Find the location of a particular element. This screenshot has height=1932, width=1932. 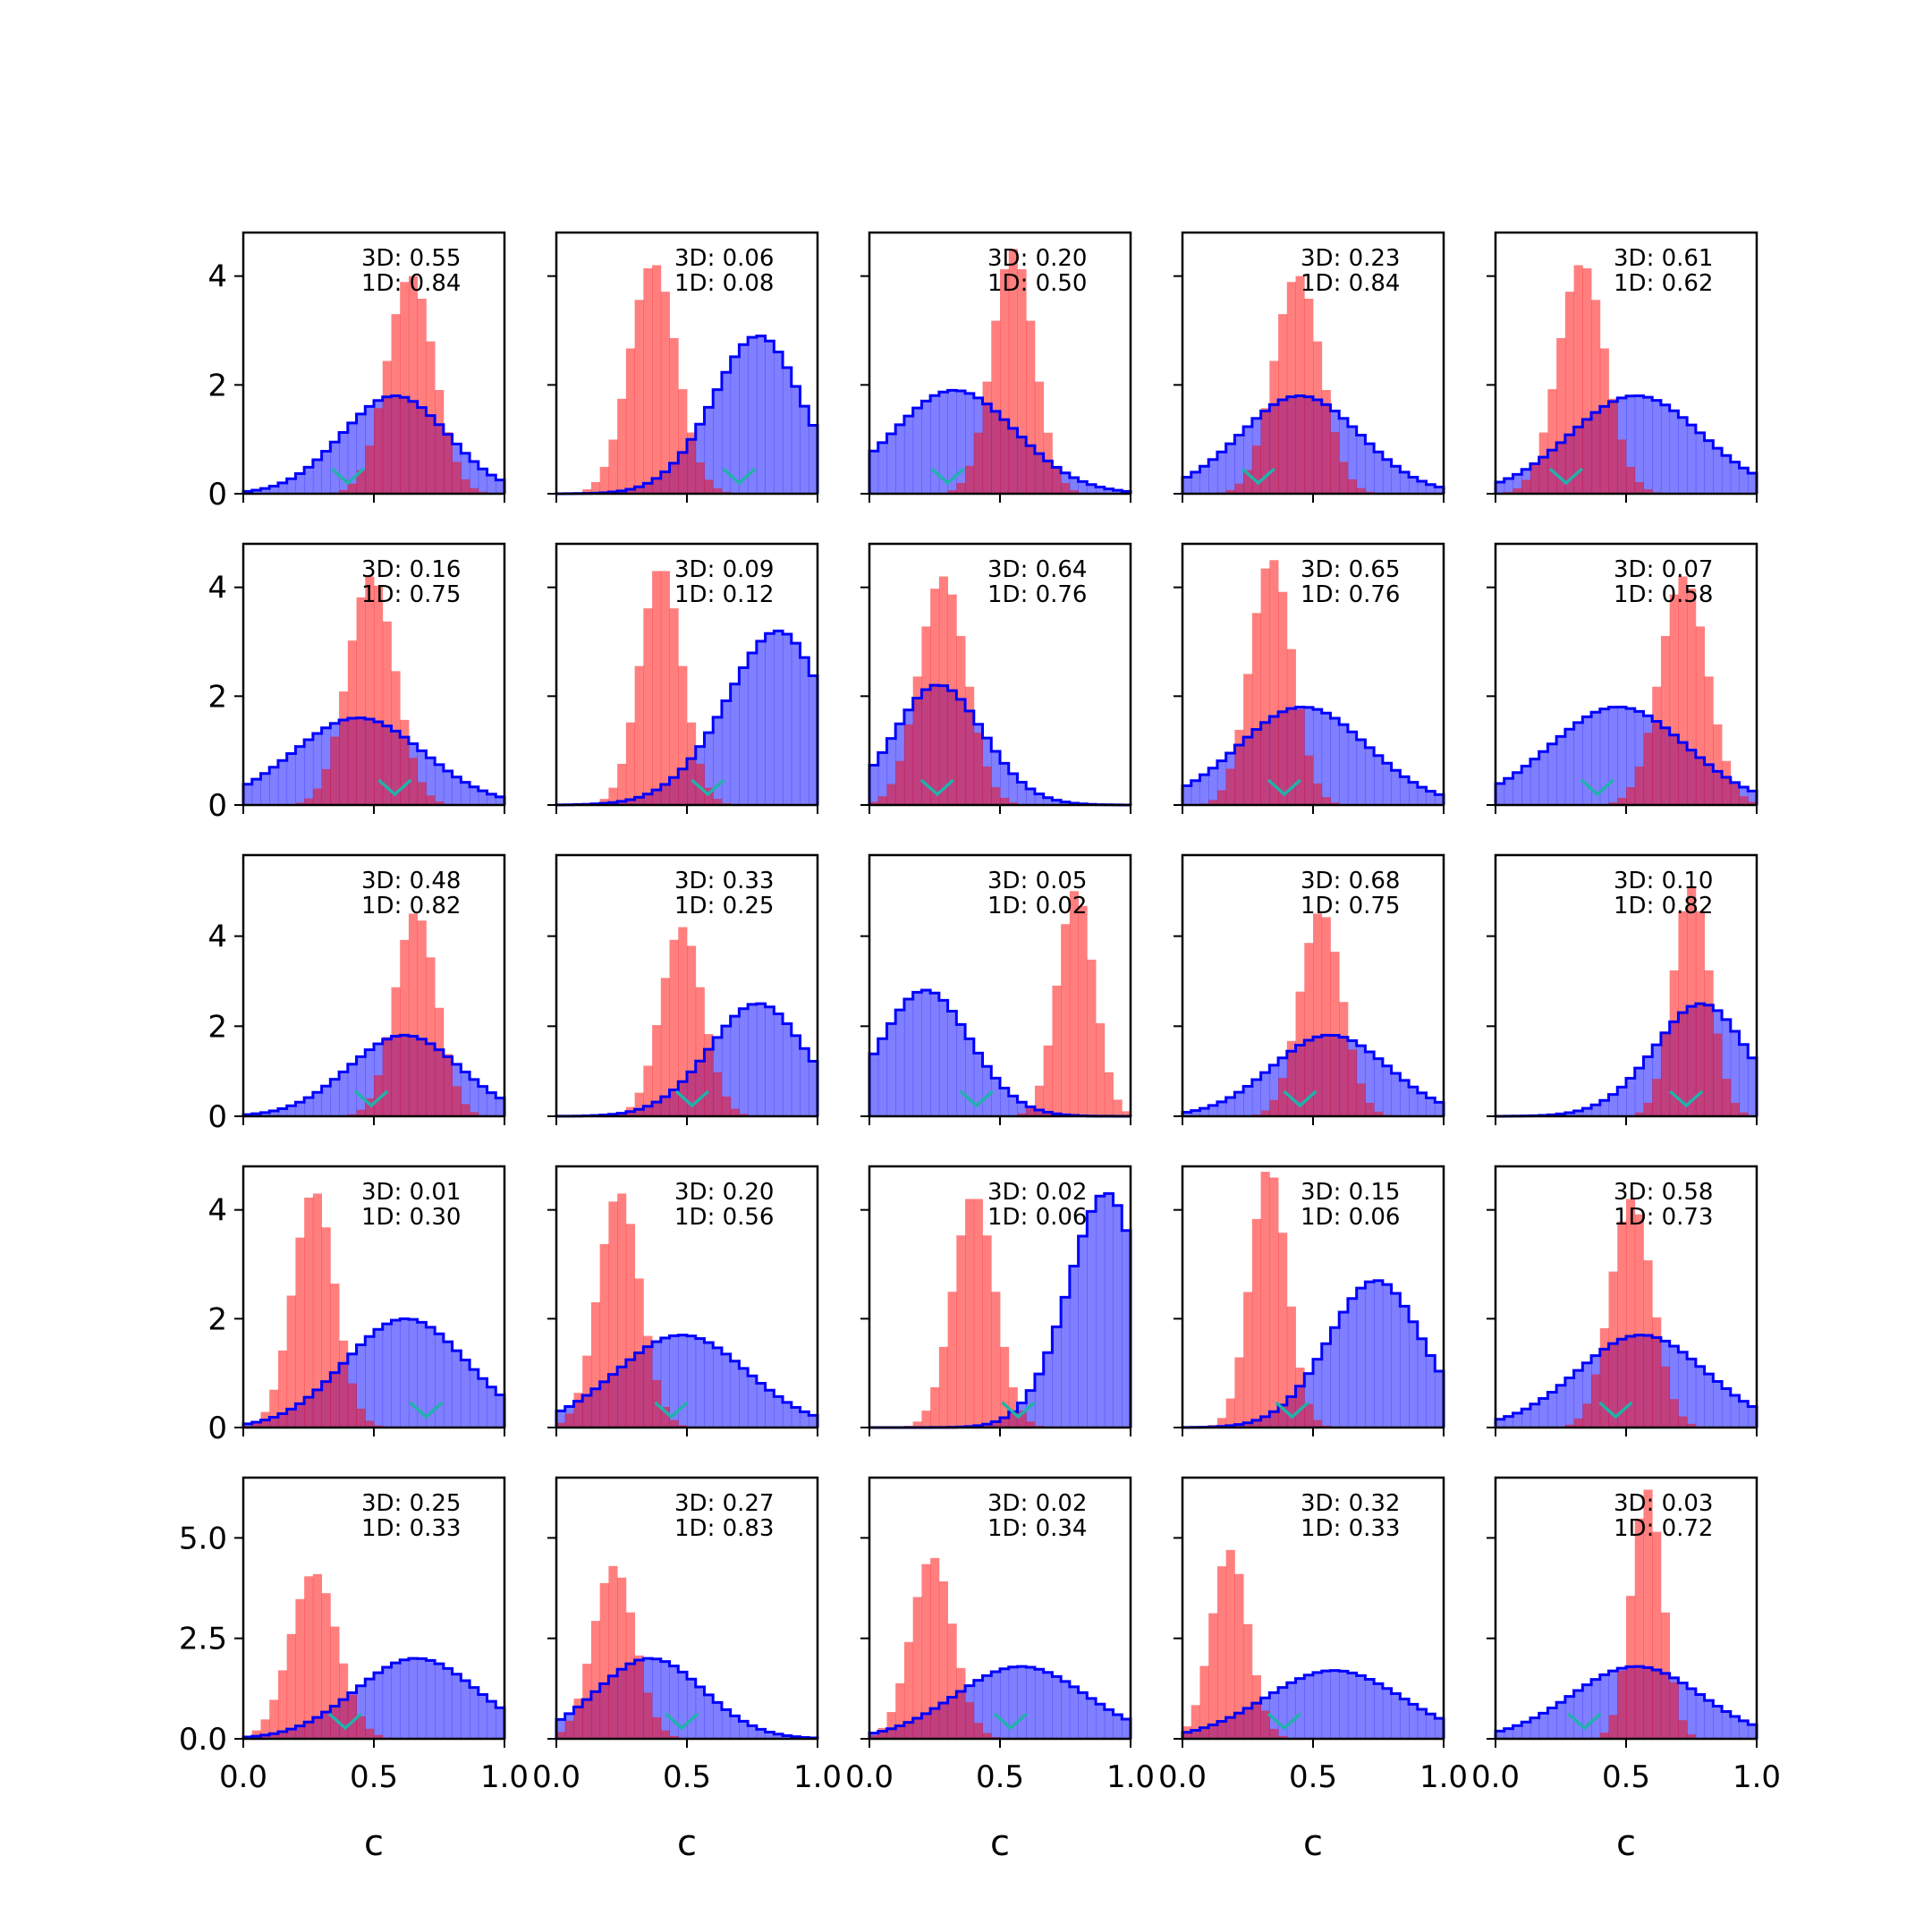

annotation-3d: 3D: 0.10 is located at coordinates (1663, 881).